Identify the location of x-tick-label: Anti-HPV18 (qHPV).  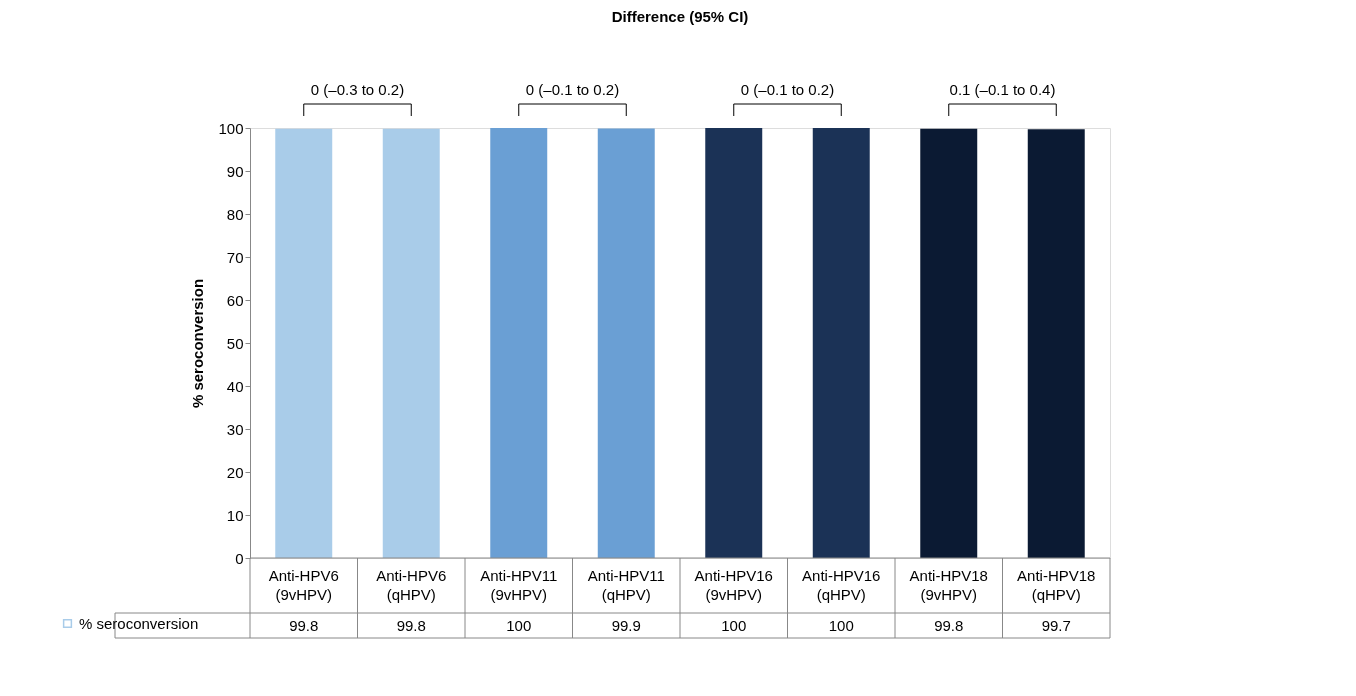
(1056, 585).